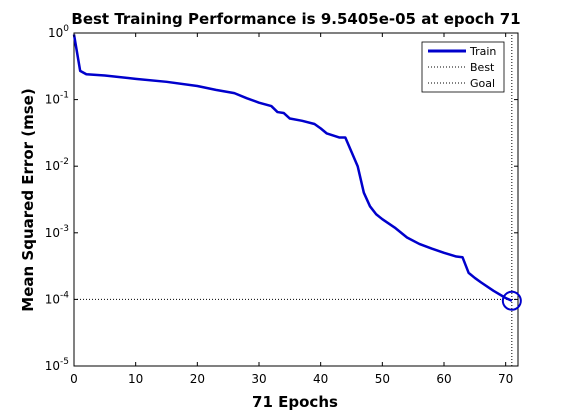  What do you see at coordinates (382, 379) in the screenshot?
I see `x-tick-label: 50` at bounding box center [382, 379].